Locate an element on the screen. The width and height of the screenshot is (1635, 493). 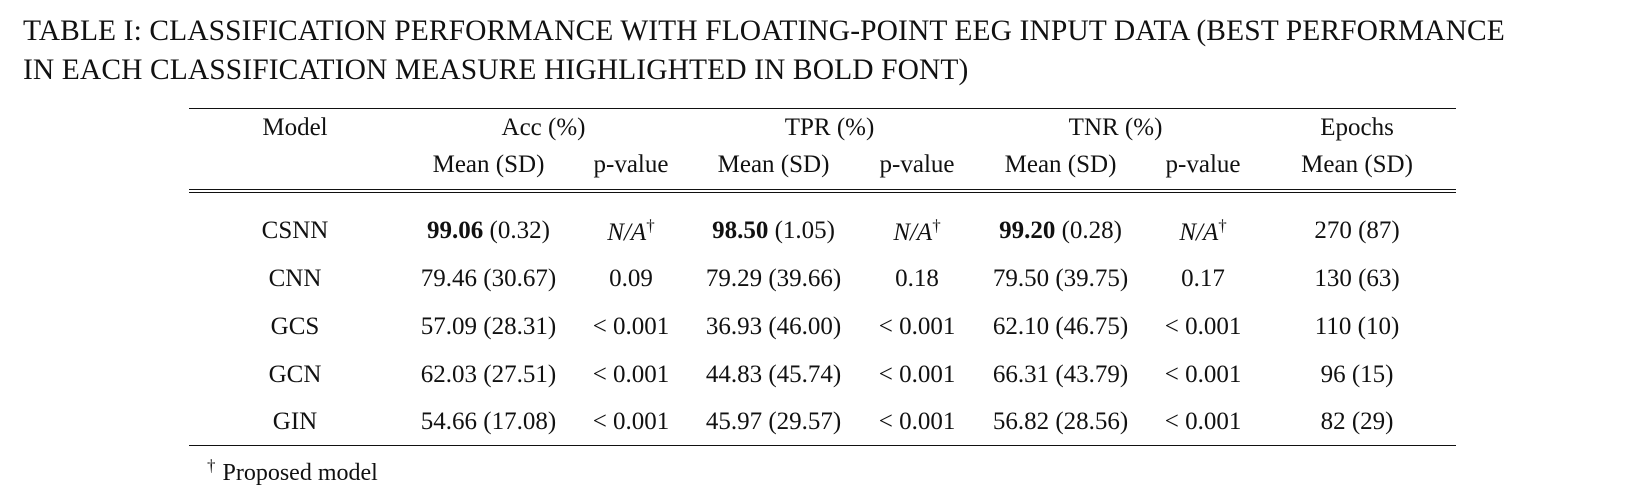
tpr-cell: 45.97 (29.57) is located at coordinates (774, 422).